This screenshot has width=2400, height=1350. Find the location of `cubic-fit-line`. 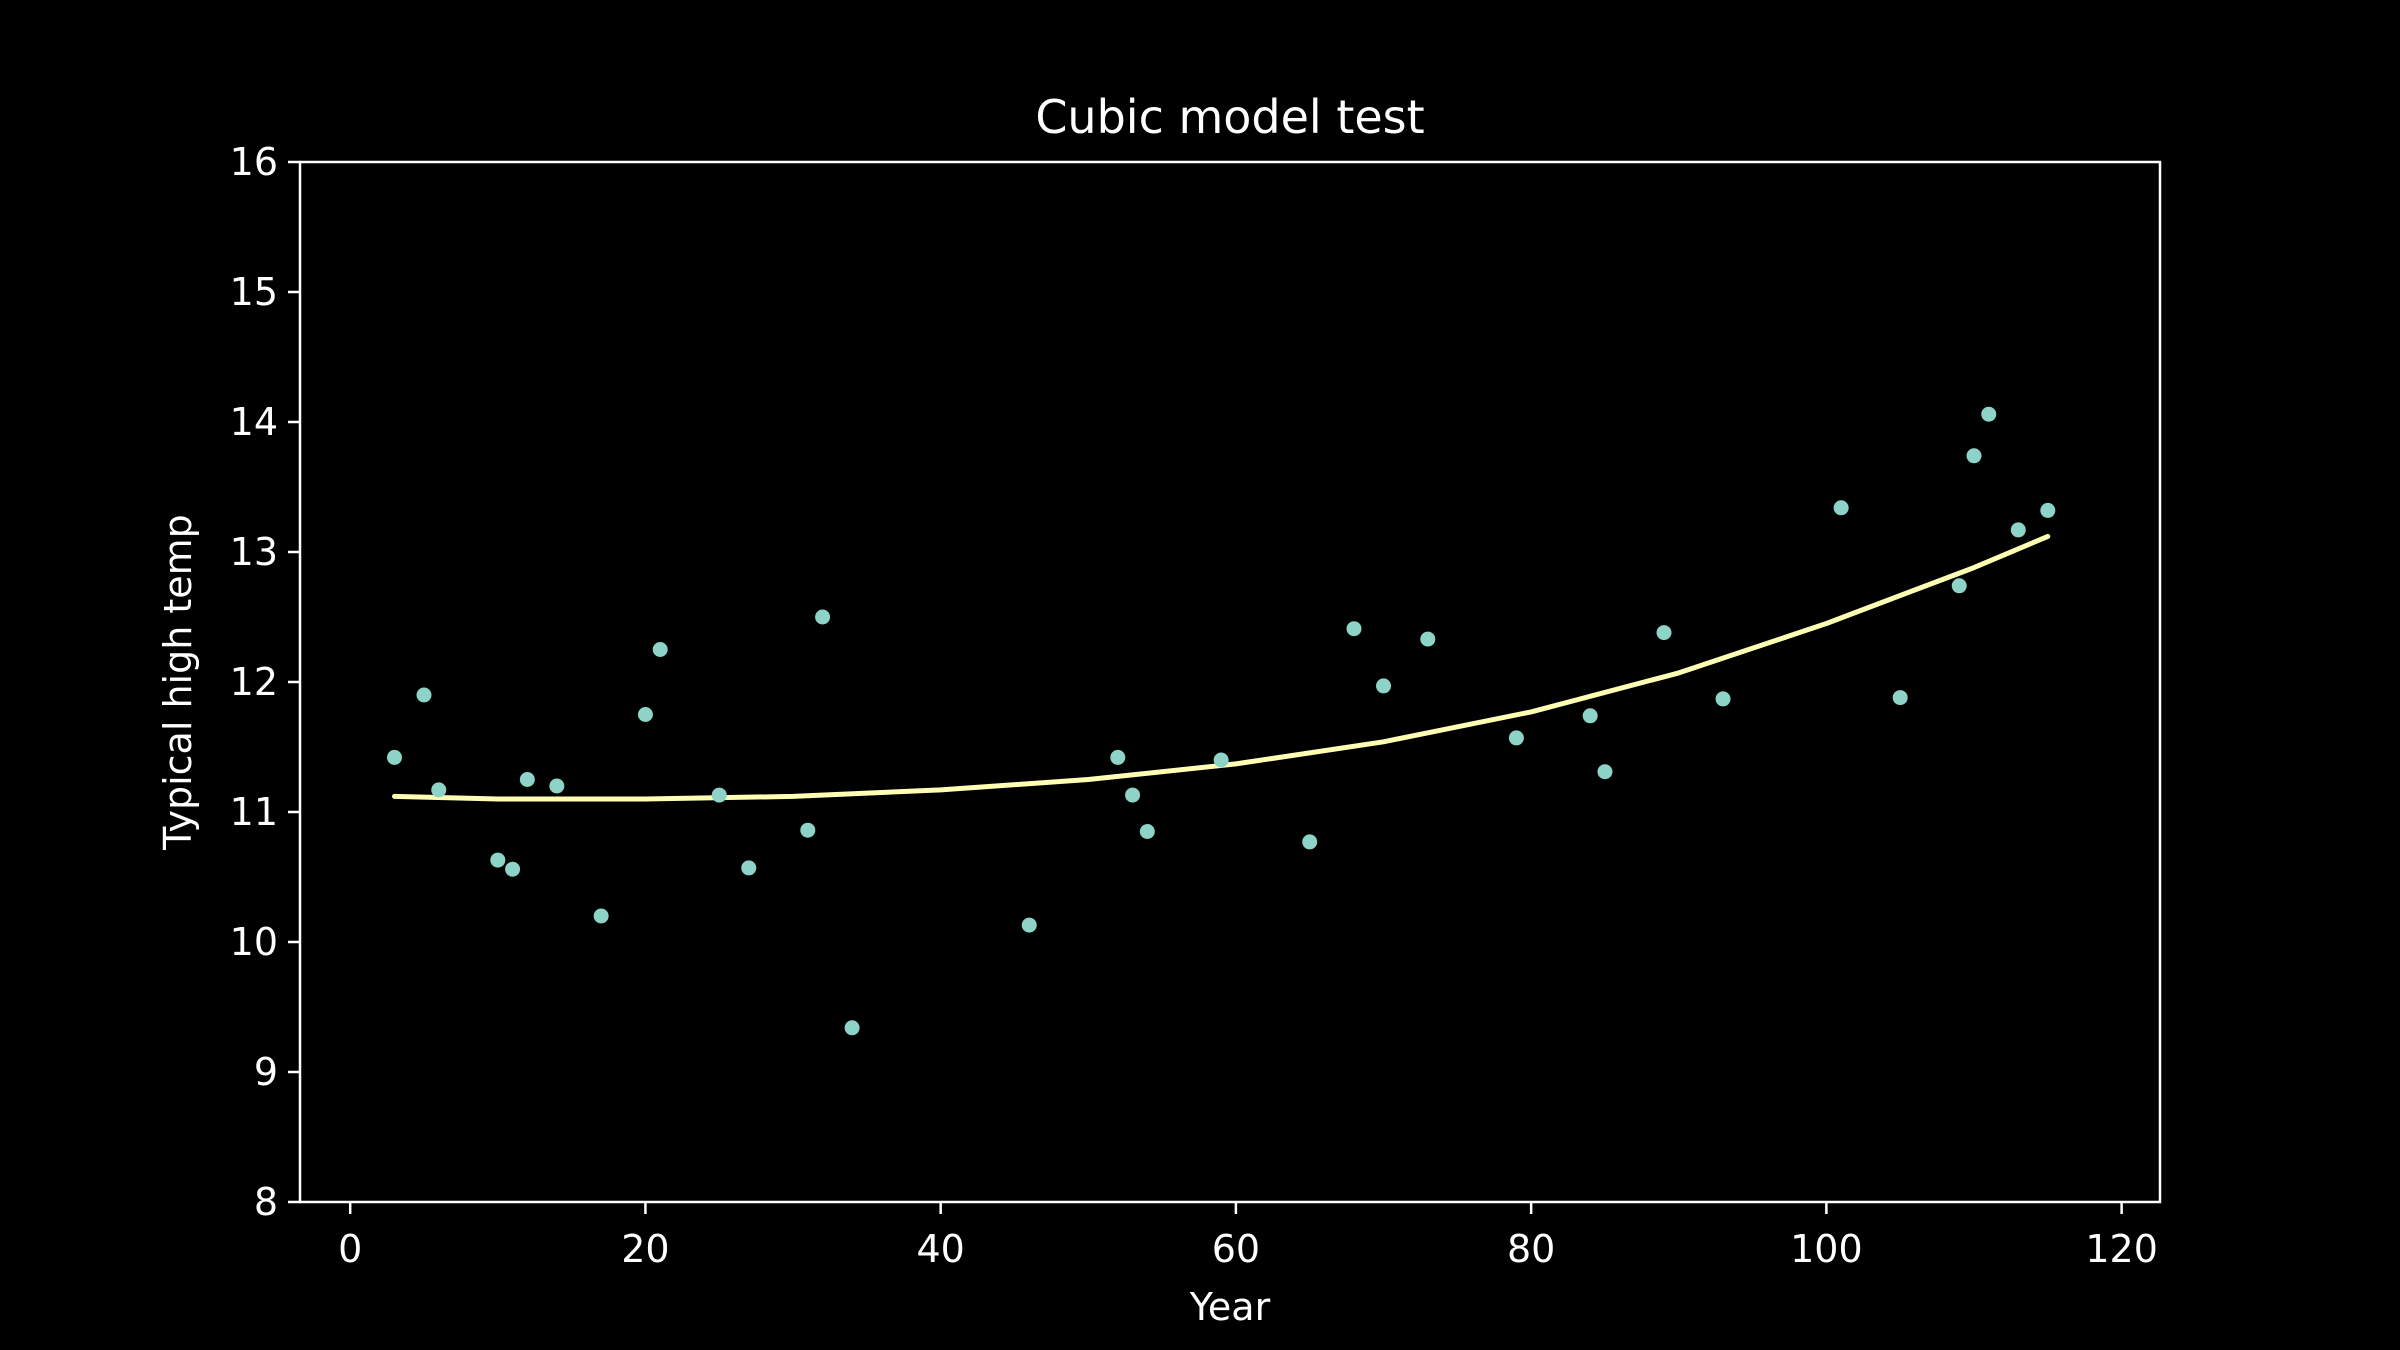

cubic-fit-line is located at coordinates (1221, 667).